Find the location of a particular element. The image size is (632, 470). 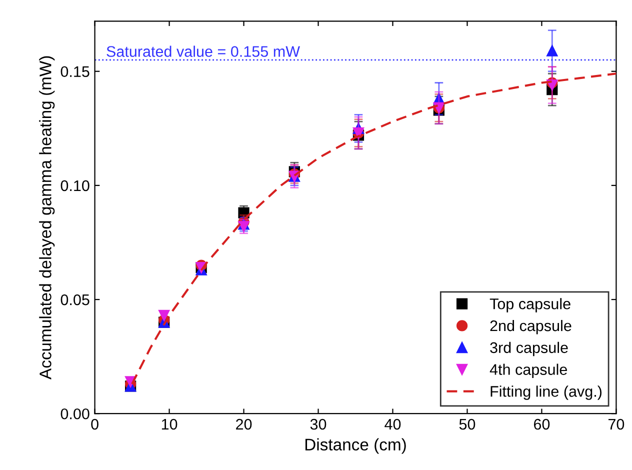

x-tick-label: 30 is located at coordinates (318, 424).